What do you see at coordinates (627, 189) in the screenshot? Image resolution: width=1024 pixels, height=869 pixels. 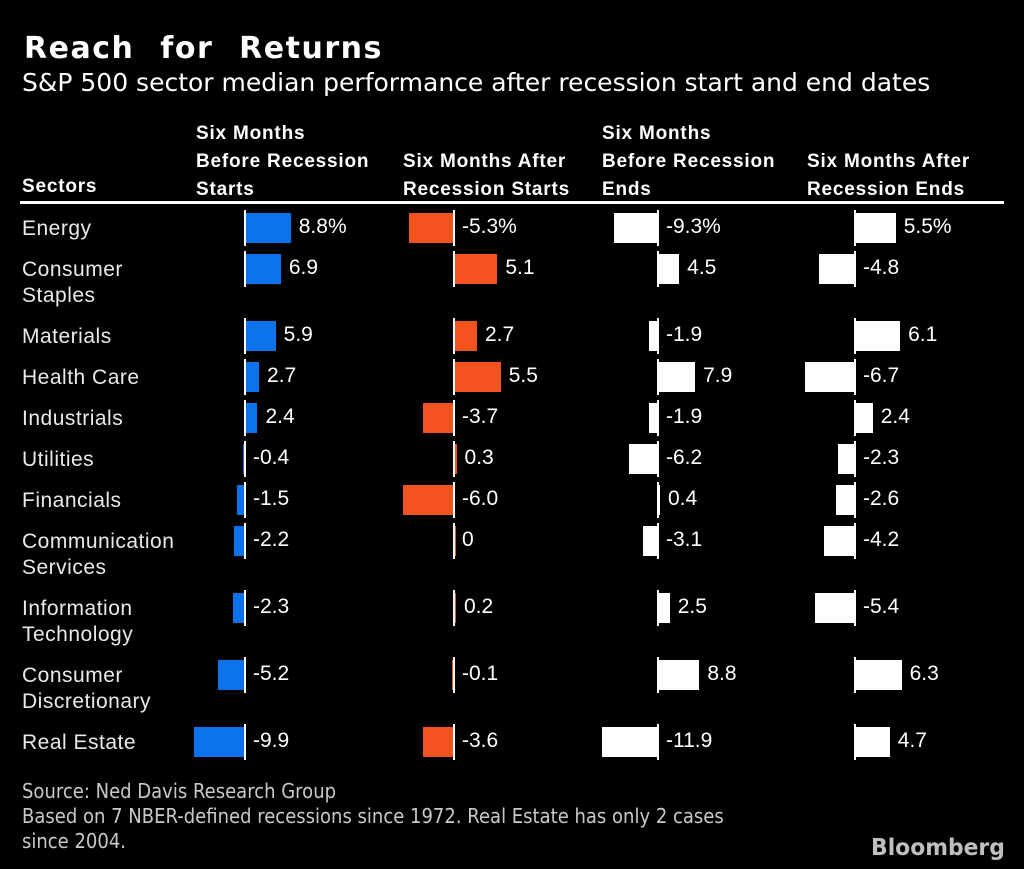 I see `column-header-line: Ends` at bounding box center [627, 189].